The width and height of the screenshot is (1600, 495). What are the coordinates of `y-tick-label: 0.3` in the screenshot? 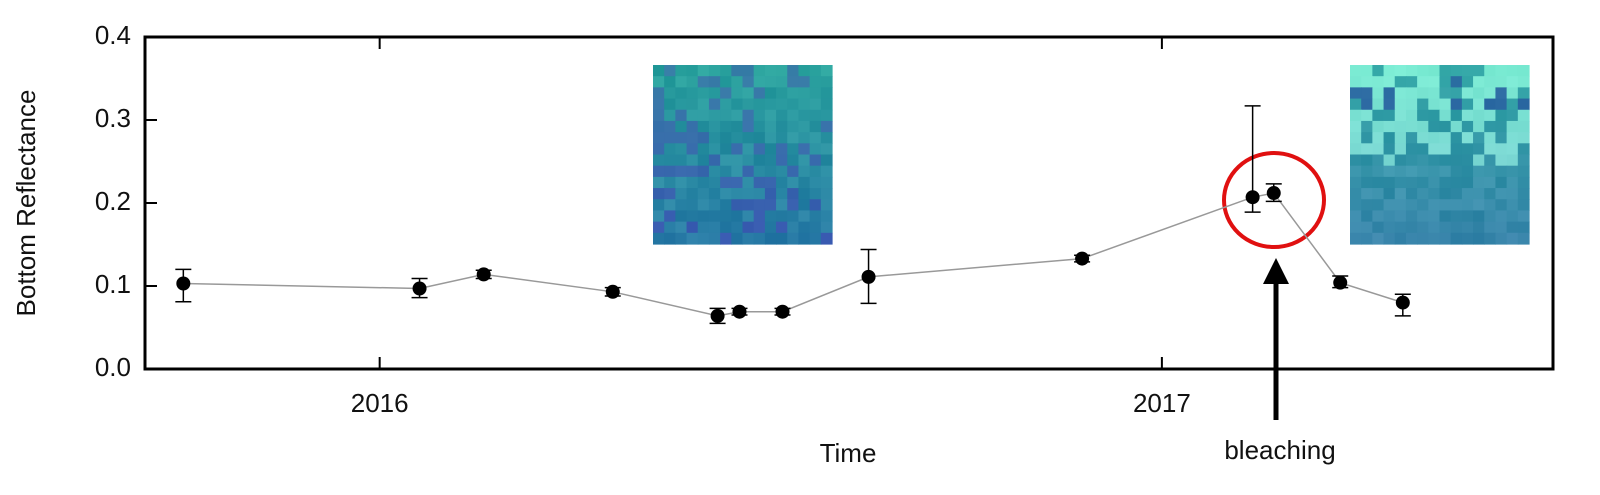 It's located at (113, 118).